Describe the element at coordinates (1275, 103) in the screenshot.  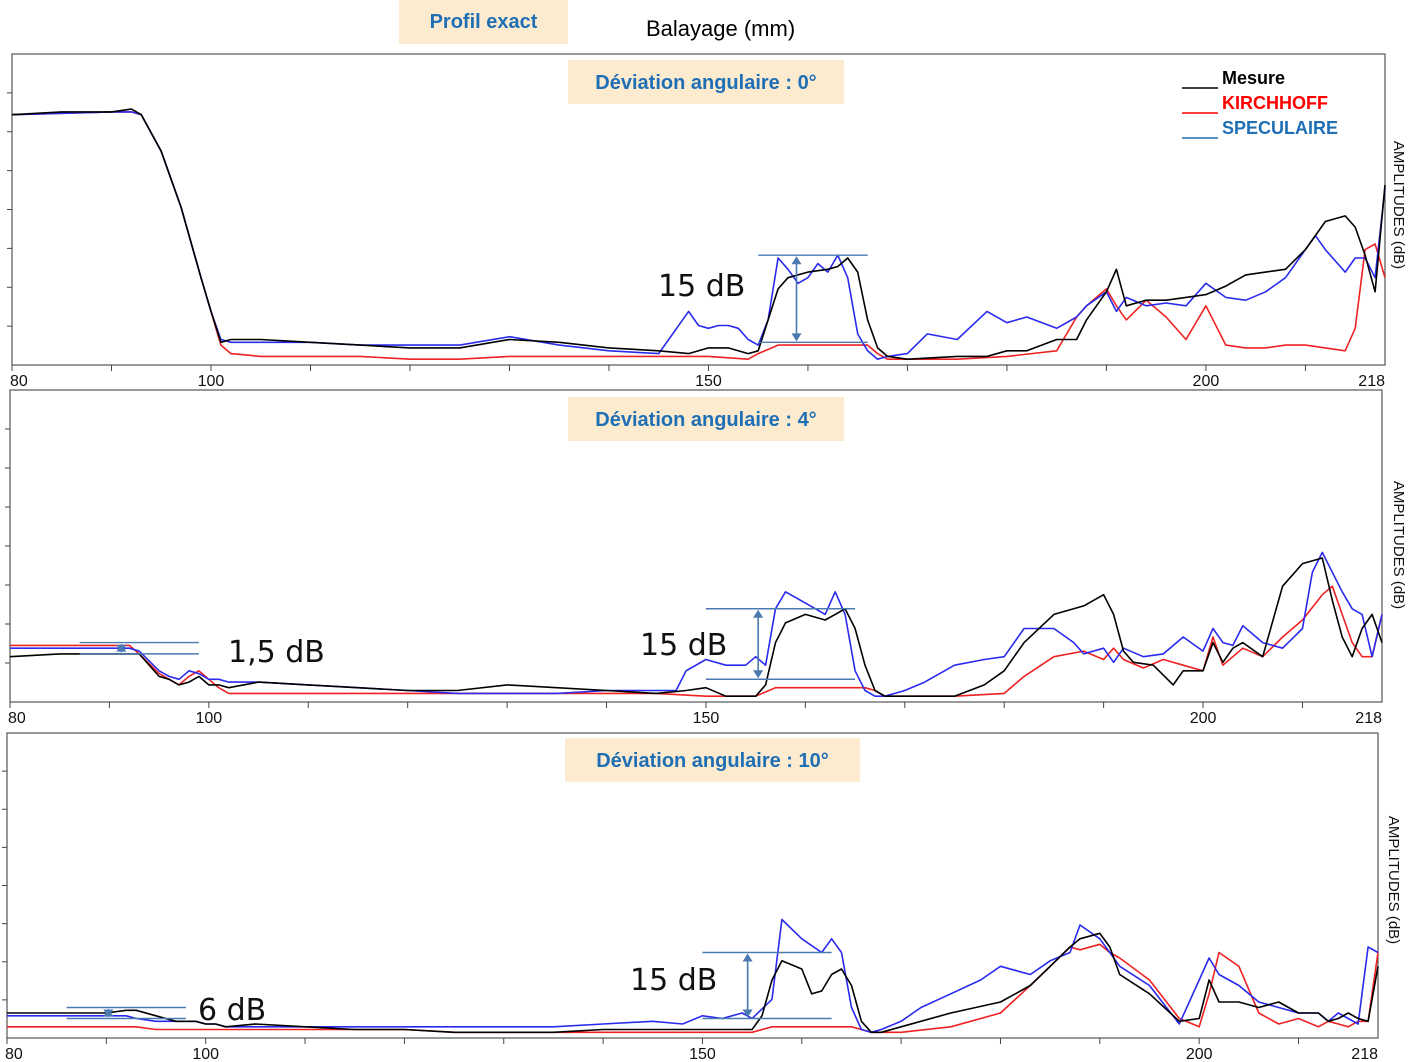
I see `legend-label: KIRCHHOFF` at that location.